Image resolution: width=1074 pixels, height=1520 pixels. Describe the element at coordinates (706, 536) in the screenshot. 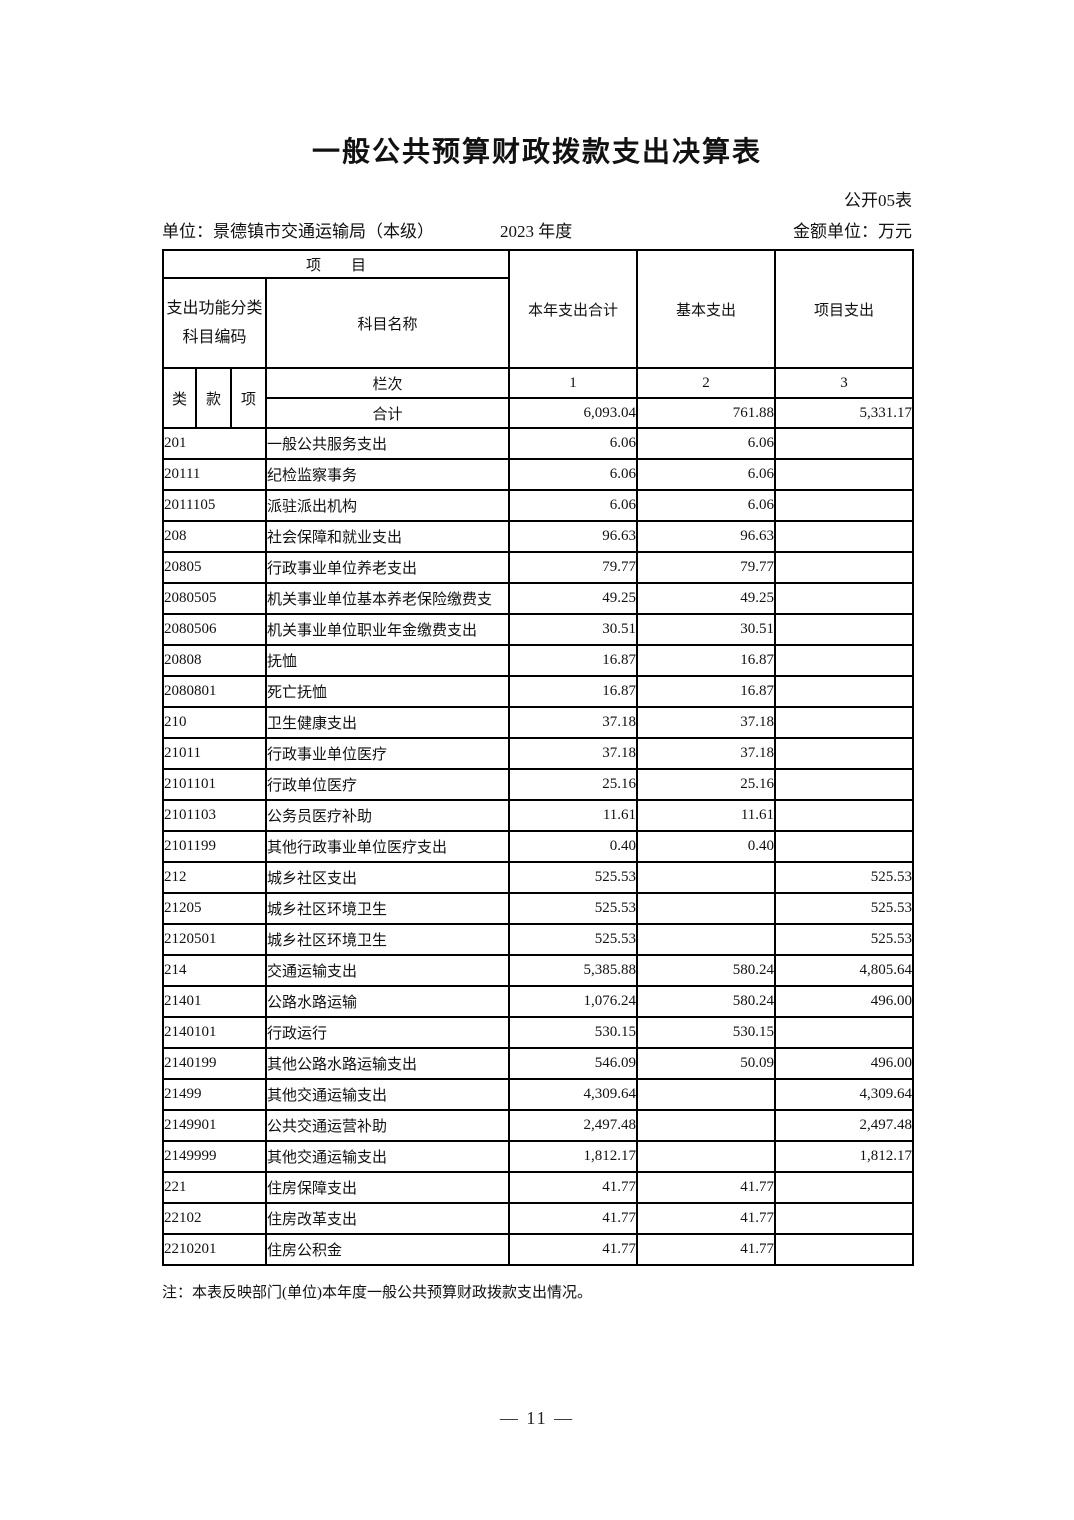

I see `row-basic-expenditure: 96.63` at that location.